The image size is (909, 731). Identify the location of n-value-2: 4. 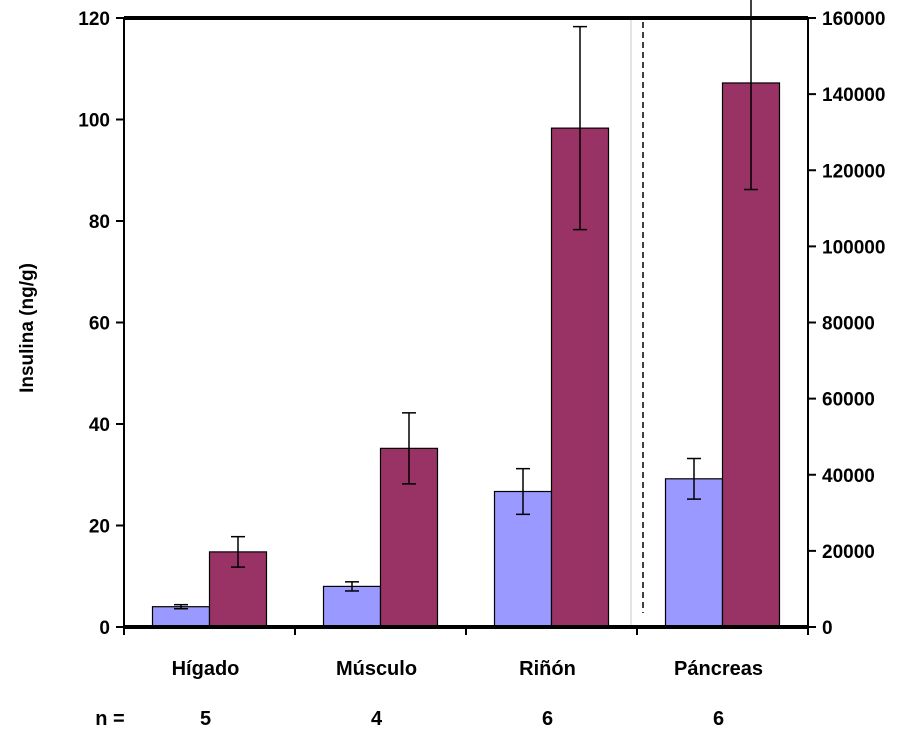
(377, 719).